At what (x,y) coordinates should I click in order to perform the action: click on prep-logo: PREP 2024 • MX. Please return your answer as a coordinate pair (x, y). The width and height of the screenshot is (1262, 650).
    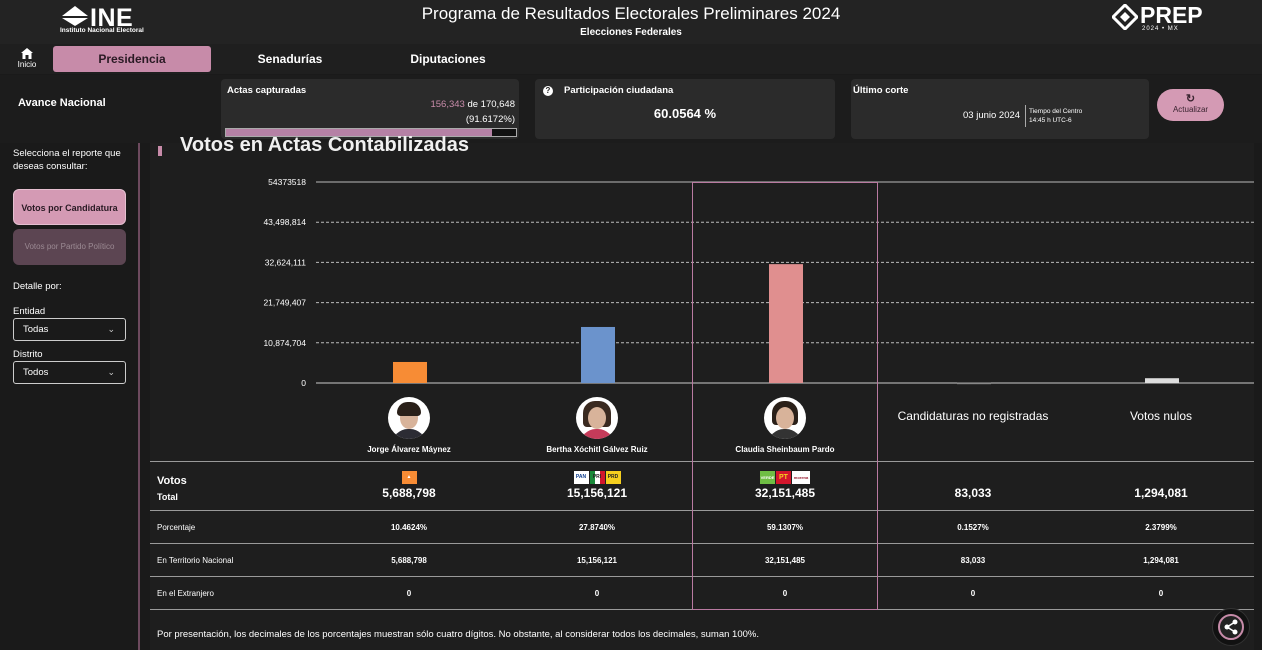
    Looking at the image, I should click on (1165, 20).